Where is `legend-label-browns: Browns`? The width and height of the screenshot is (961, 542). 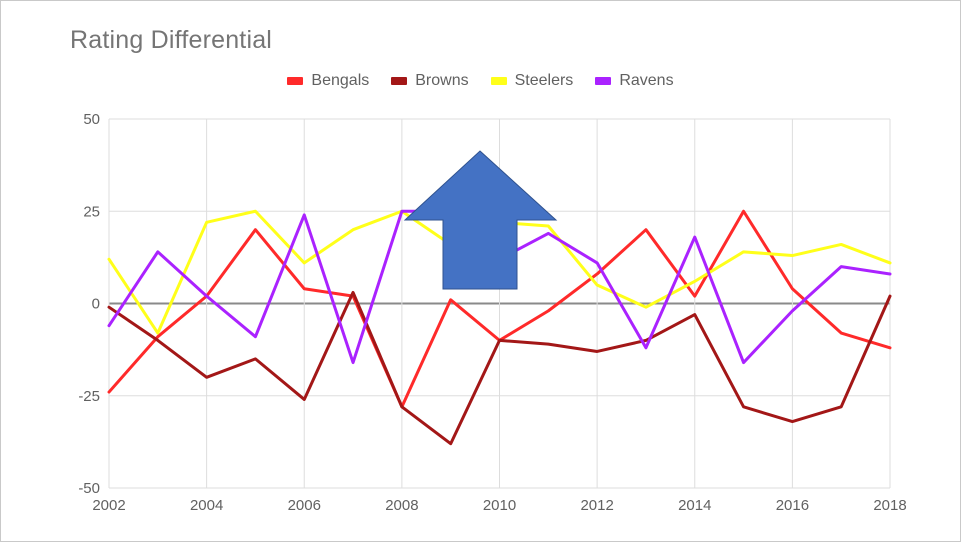 legend-label-browns: Browns is located at coordinates (442, 80).